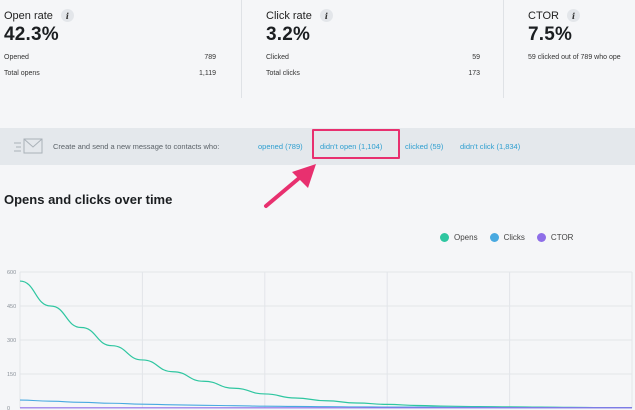 The image size is (635, 410). What do you see at coordinates (494, 237) in the screenshot?
I see `legend-dot-clicks` at bounding box center [494, 237].